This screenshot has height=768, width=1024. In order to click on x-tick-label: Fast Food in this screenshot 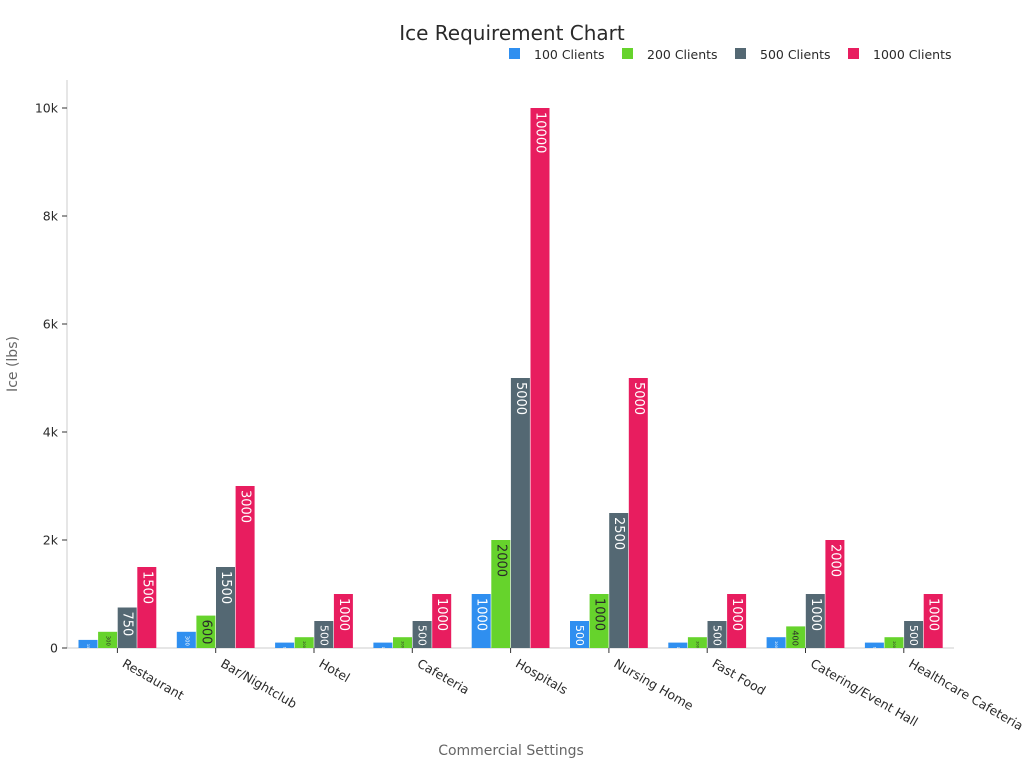, I will do `click(739, 677)`.